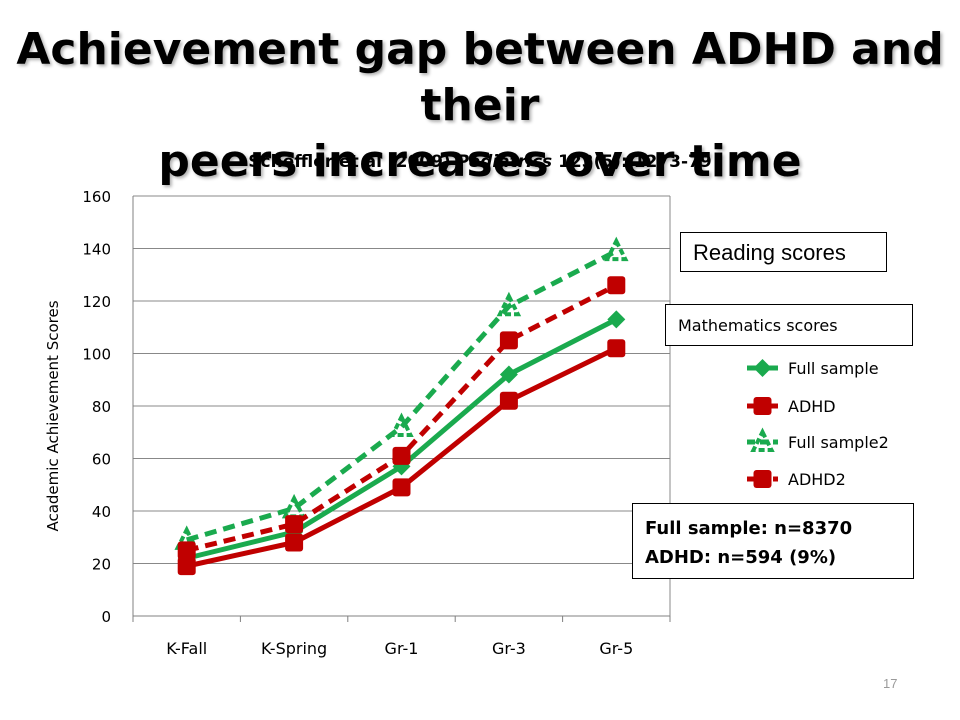 The width and height of the screenshot is (960, 720). I want to click on point-full-sample2-gr-3-shape, so click(509, 304).